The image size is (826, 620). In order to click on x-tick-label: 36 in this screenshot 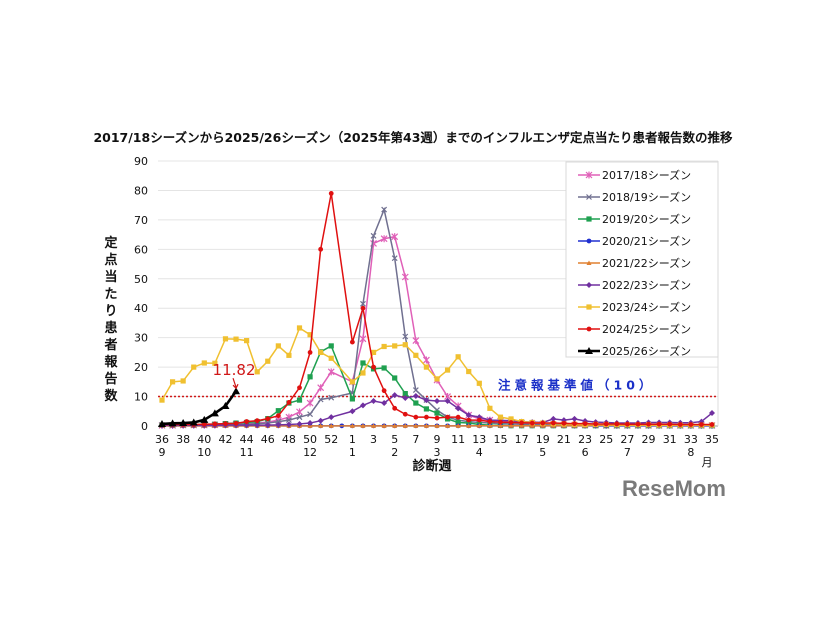, I will do `click(162, 439)`.